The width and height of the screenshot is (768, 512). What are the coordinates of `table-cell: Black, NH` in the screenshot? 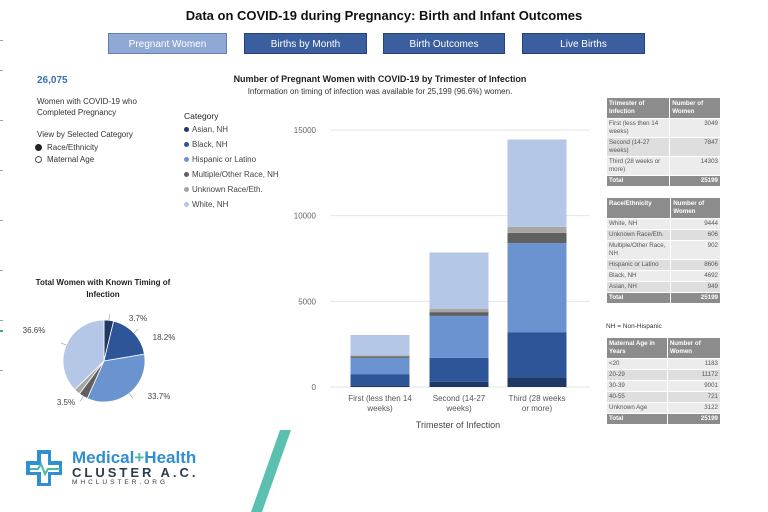 It's located at (638, 276).